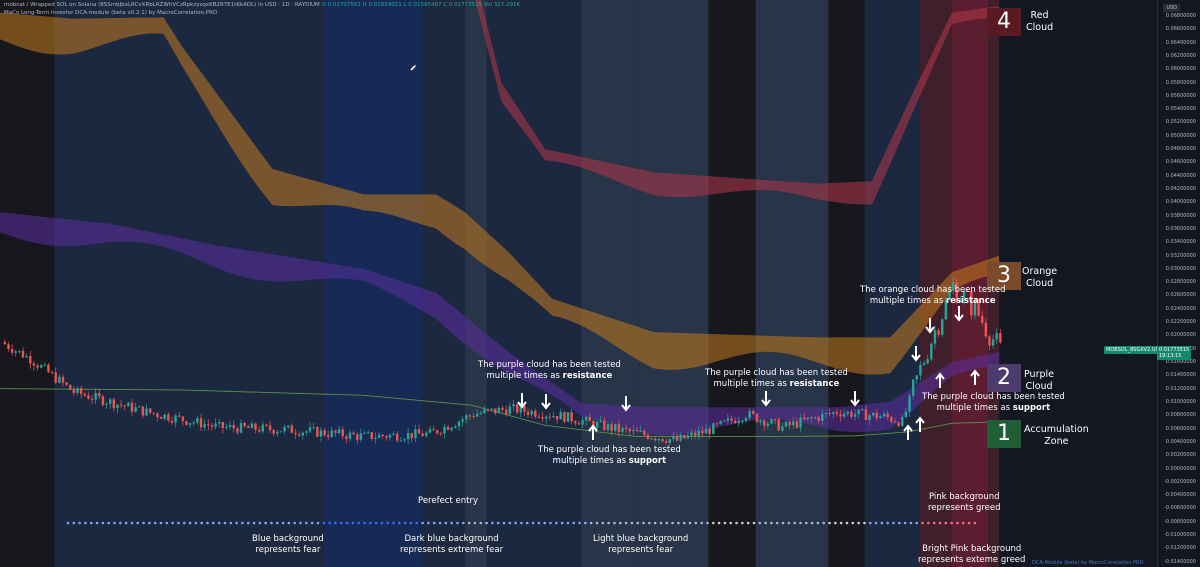 This screenshot has height=567, width=1200. I want to click on price-tick: 0.01600000, so click(1180, 362).